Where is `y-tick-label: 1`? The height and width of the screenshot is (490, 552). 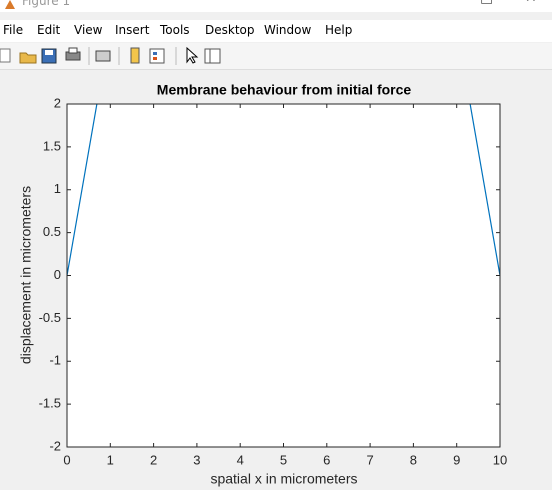 y-tick-label: 1 is located at coordinates (57, 188).